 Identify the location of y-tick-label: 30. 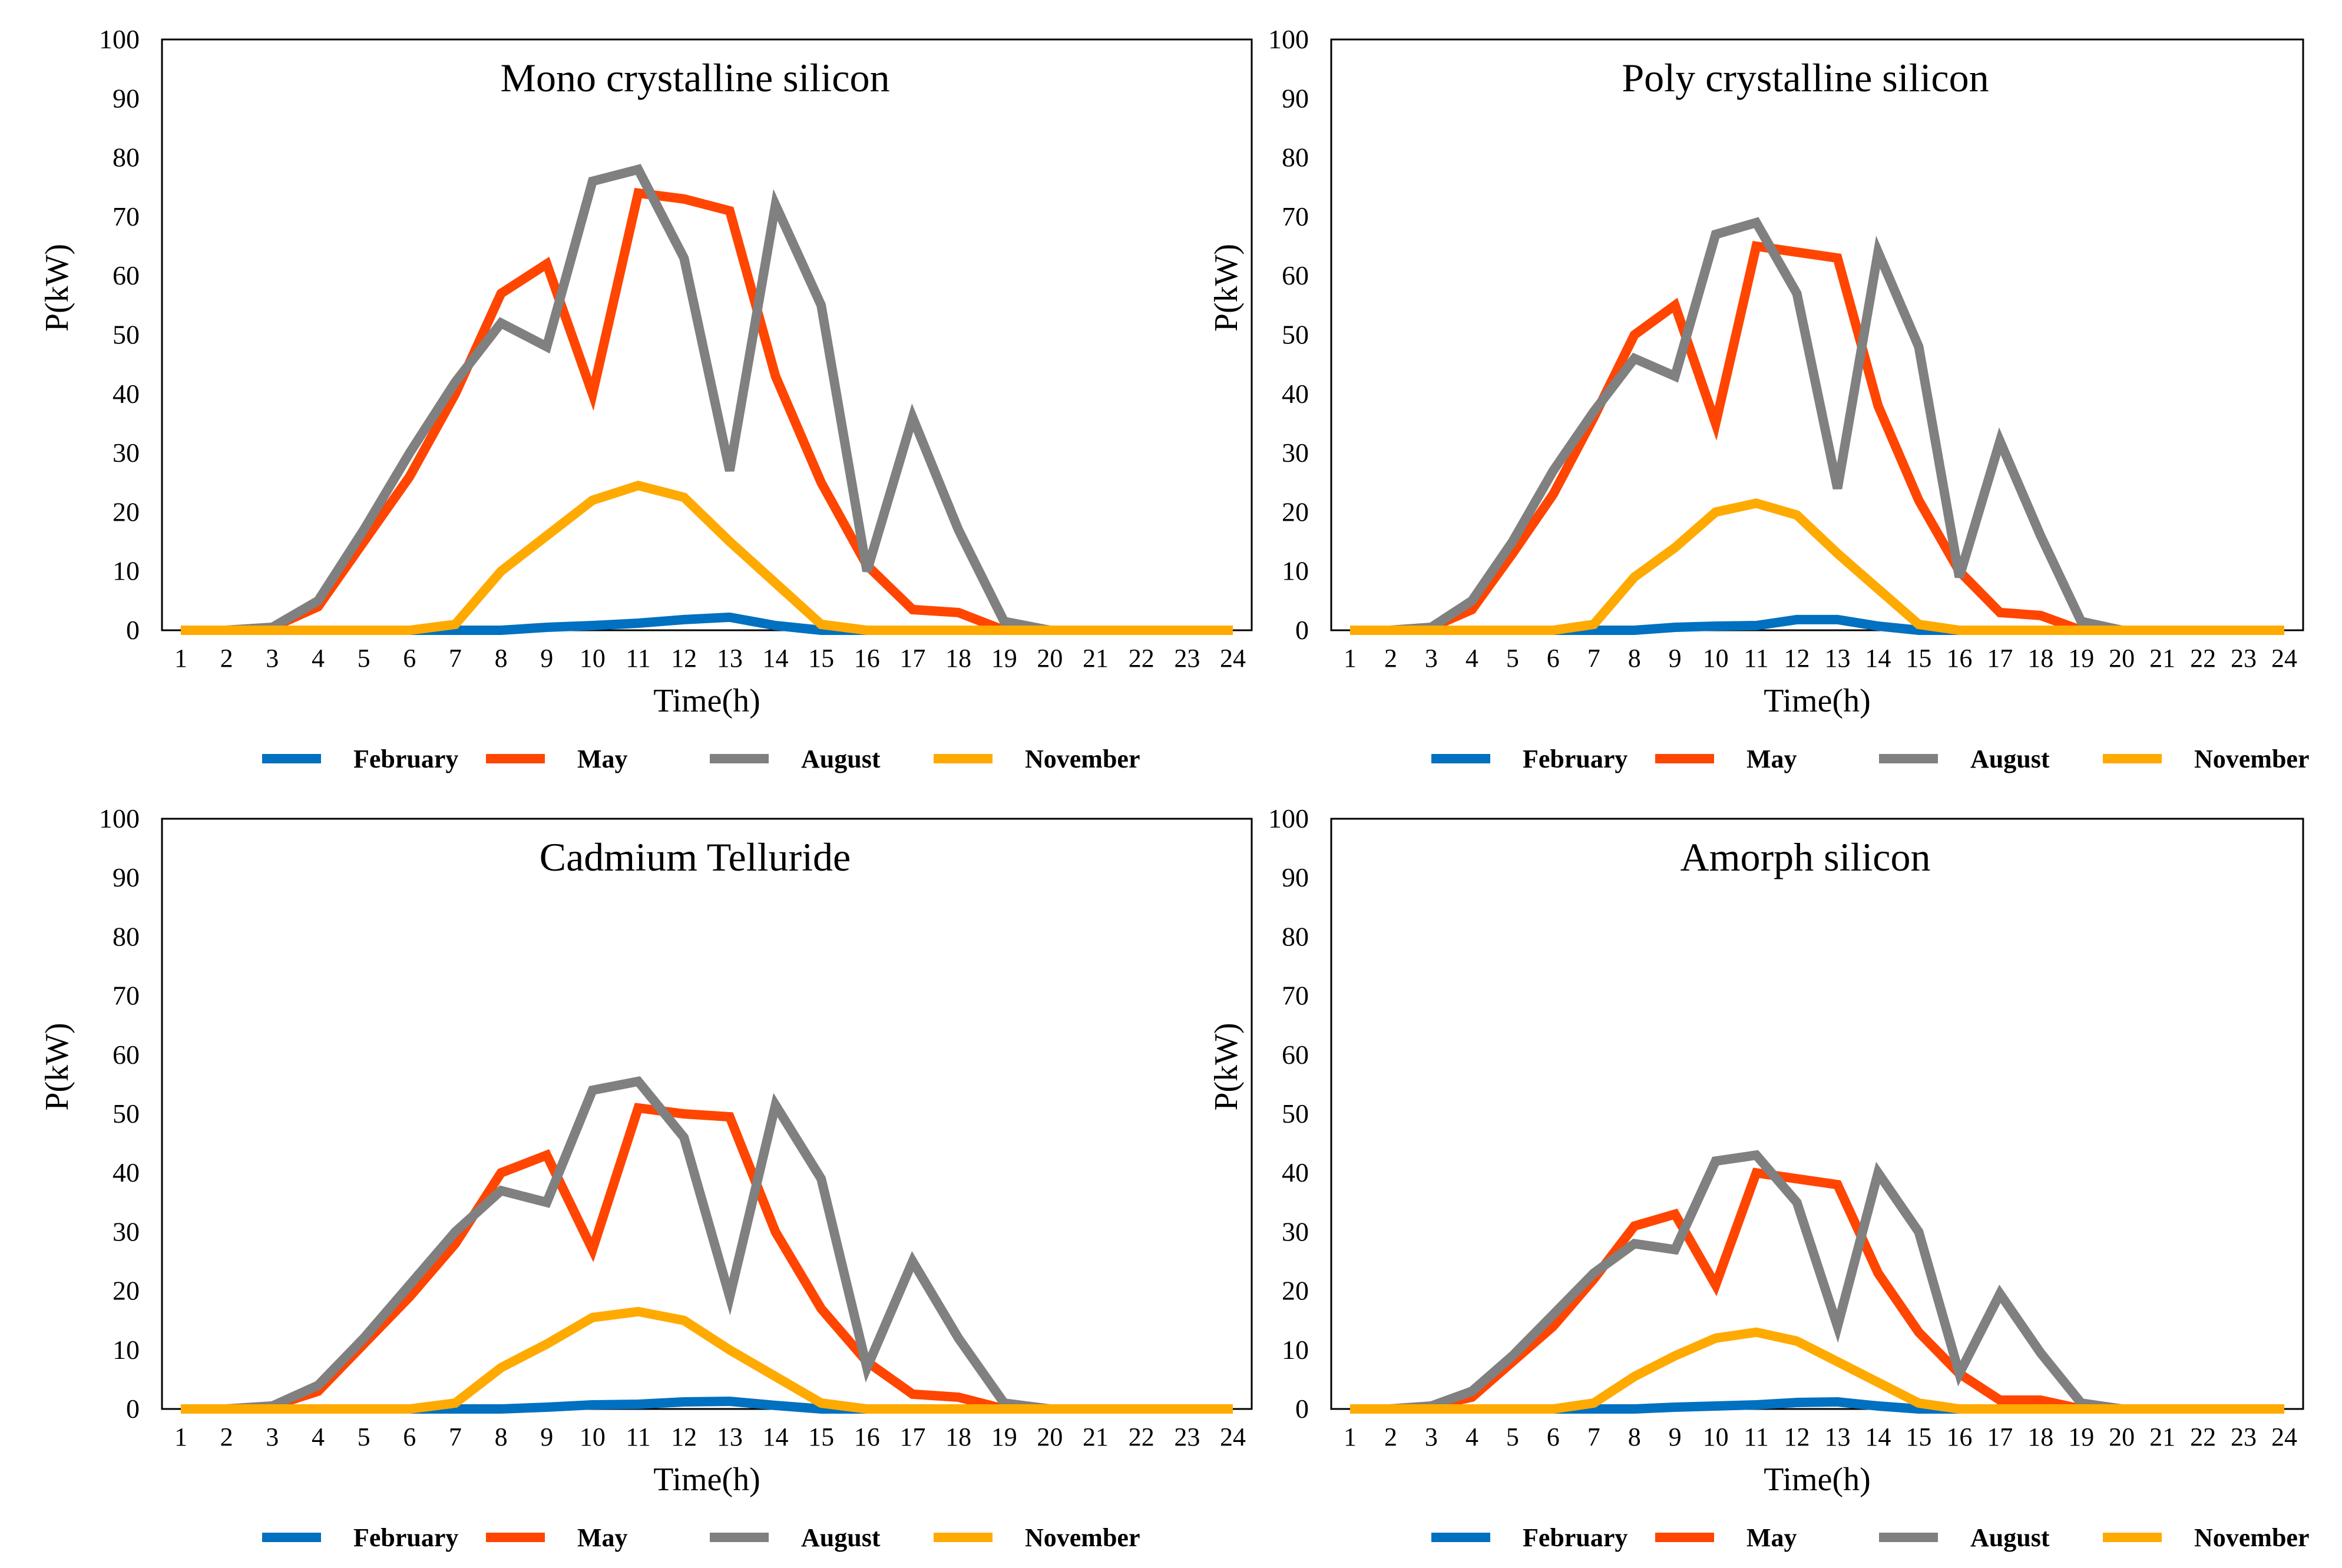
(126, 1231).